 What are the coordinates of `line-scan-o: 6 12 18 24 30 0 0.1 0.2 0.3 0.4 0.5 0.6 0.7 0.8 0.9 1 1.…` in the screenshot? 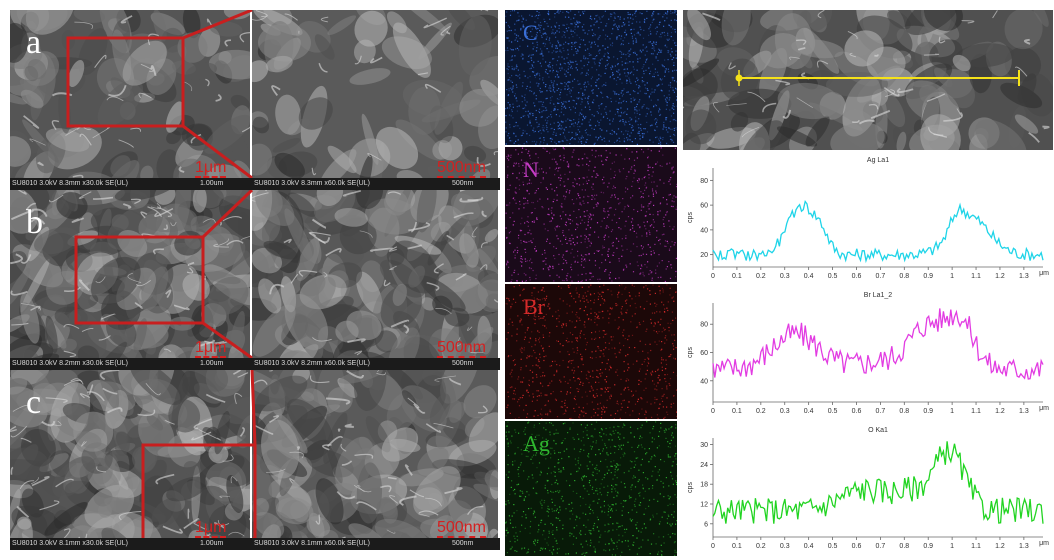 It's located at (868, 488).